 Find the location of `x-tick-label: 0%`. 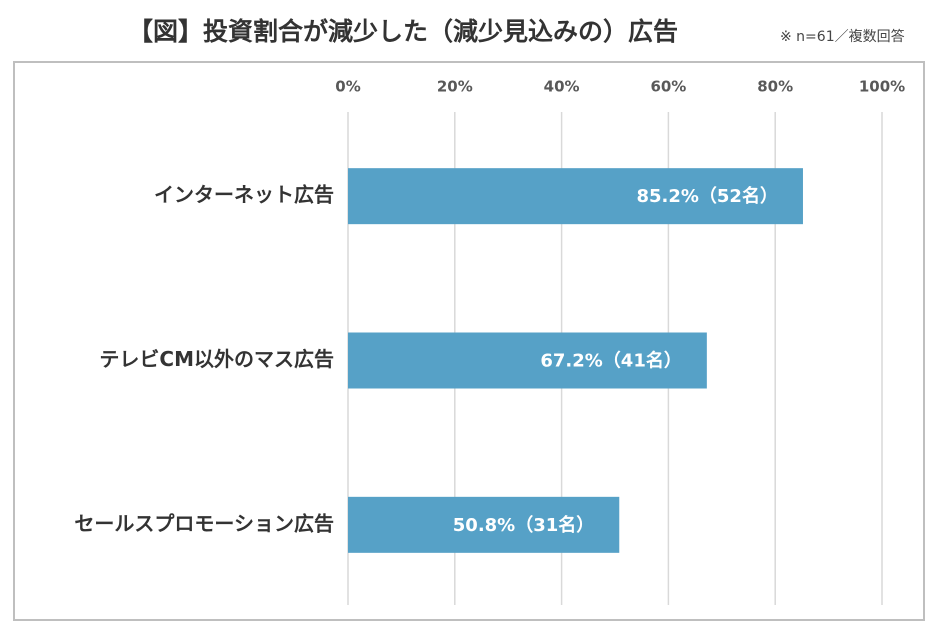

x-tick-label: 0% is located at coordinates (347, 87).